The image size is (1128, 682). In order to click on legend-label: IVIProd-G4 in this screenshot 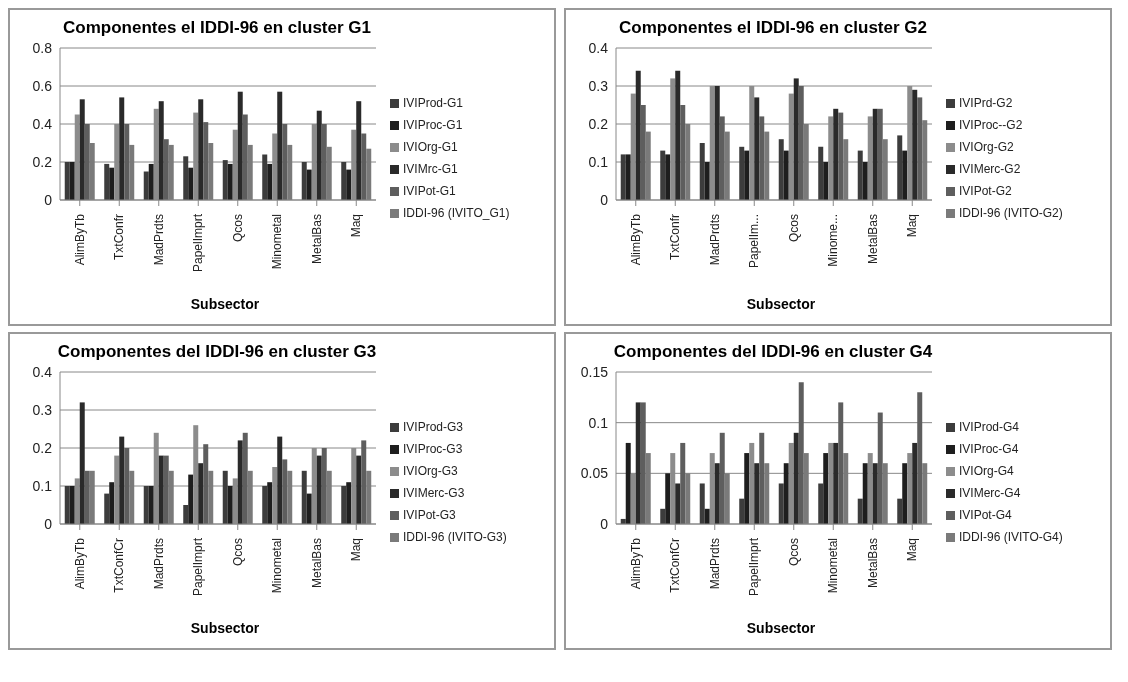, I will do `click(989, 427)`.